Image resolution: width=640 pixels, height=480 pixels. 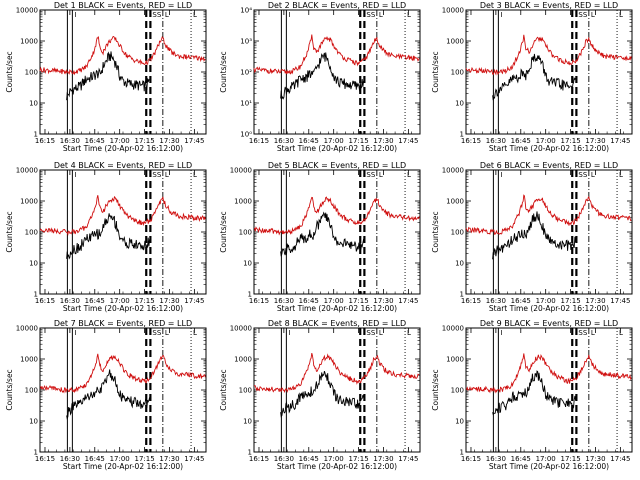 What do you see at coordinates (246, 135) in the screenshot?
I see `y-tick-label: 10⁰` at bounding box center [246, 135].